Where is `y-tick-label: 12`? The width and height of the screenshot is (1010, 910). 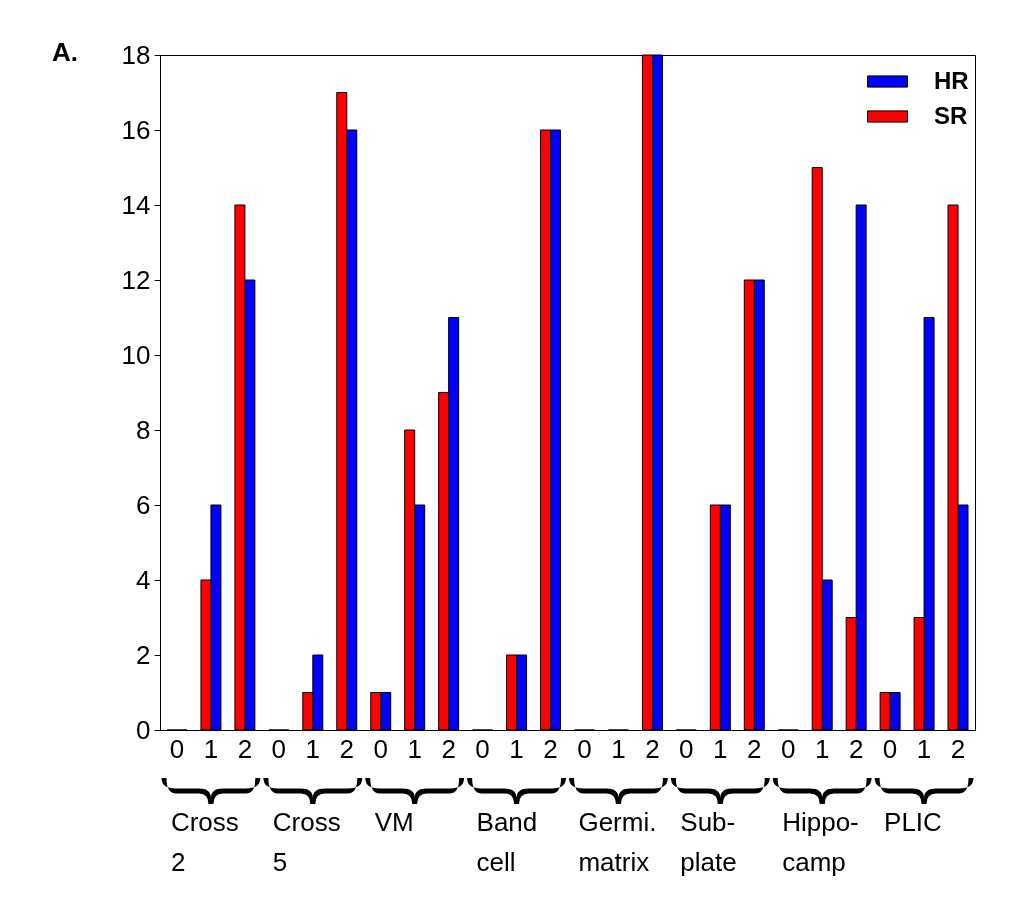 y-tick-label: 12 is located at coordinates (136, 279).